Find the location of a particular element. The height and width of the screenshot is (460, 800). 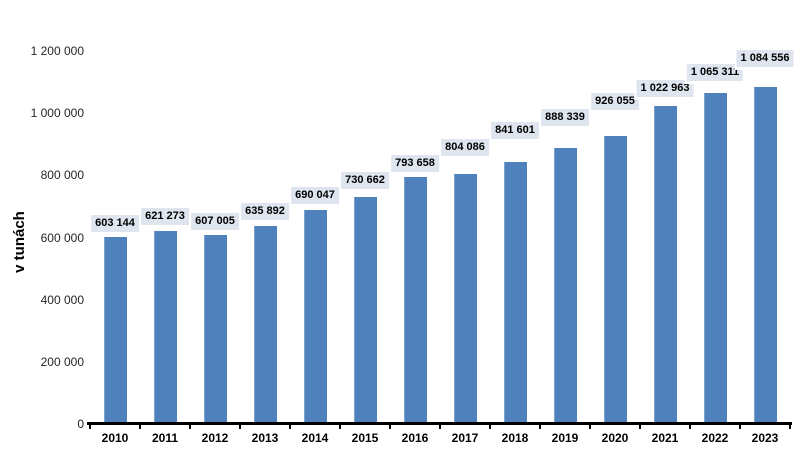

x-tick-label-2016: 2016 is located at coordinates (415, 438).